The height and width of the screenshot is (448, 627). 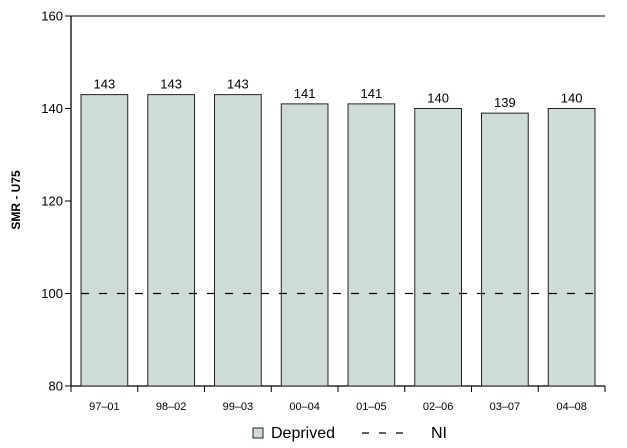 What do you see at coordinates (303, 433) in the screenshot?
I see `legend-label-deprived: Deprived` at bounding box center [303, 433].